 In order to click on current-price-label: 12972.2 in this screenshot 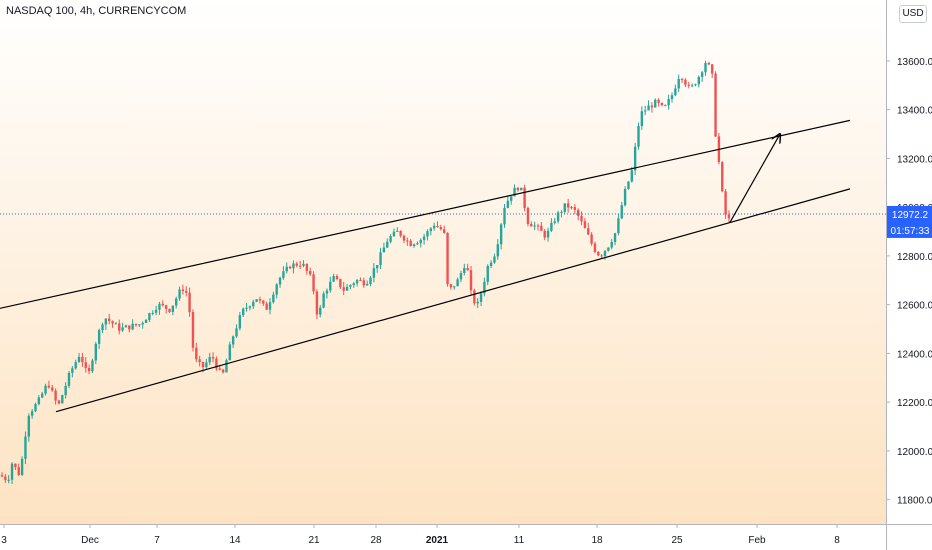, I will do `click(910, 215)`.